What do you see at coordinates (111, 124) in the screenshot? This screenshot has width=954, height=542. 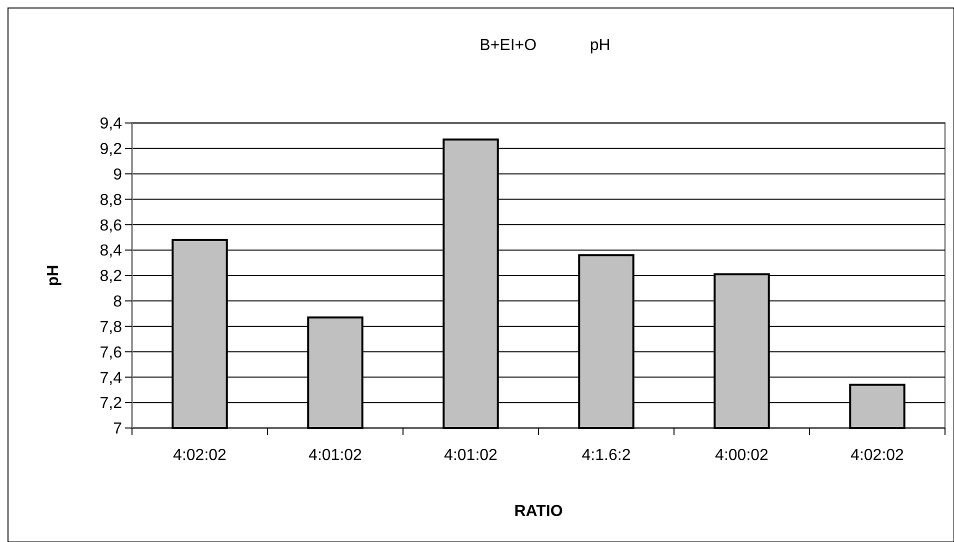 I see `y-tick-label: 9,4` at bounding box center [111, 124].